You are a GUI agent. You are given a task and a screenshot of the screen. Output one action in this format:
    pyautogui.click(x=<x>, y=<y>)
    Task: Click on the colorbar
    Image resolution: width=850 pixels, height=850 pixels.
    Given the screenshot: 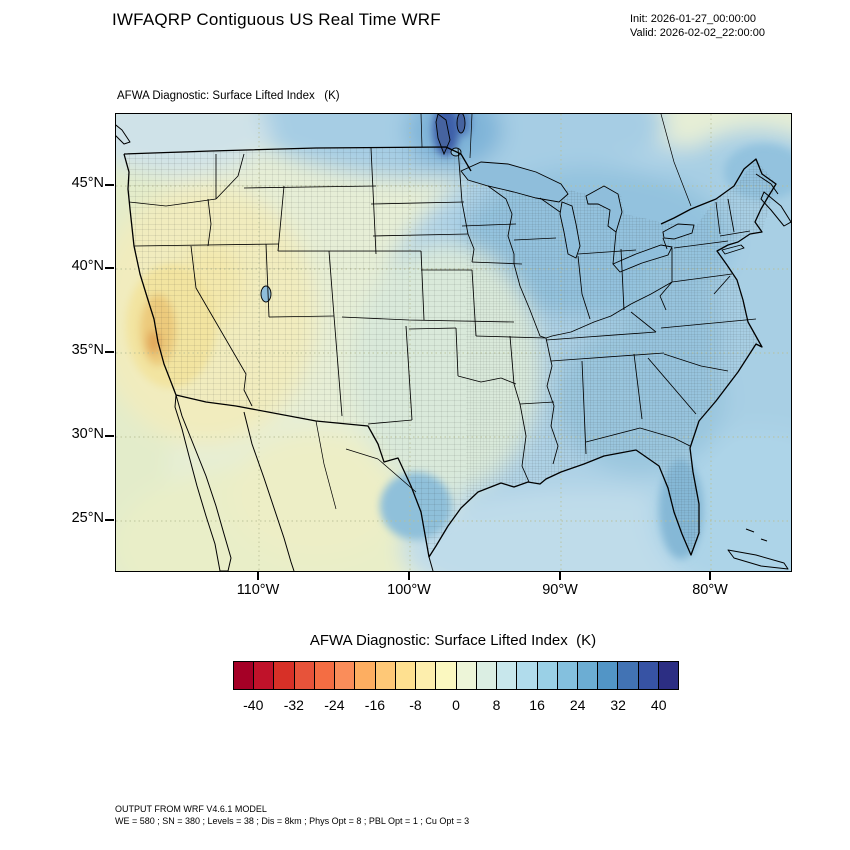 What is the action you would take?
    pyautogui.click(x=456, y=675)
    